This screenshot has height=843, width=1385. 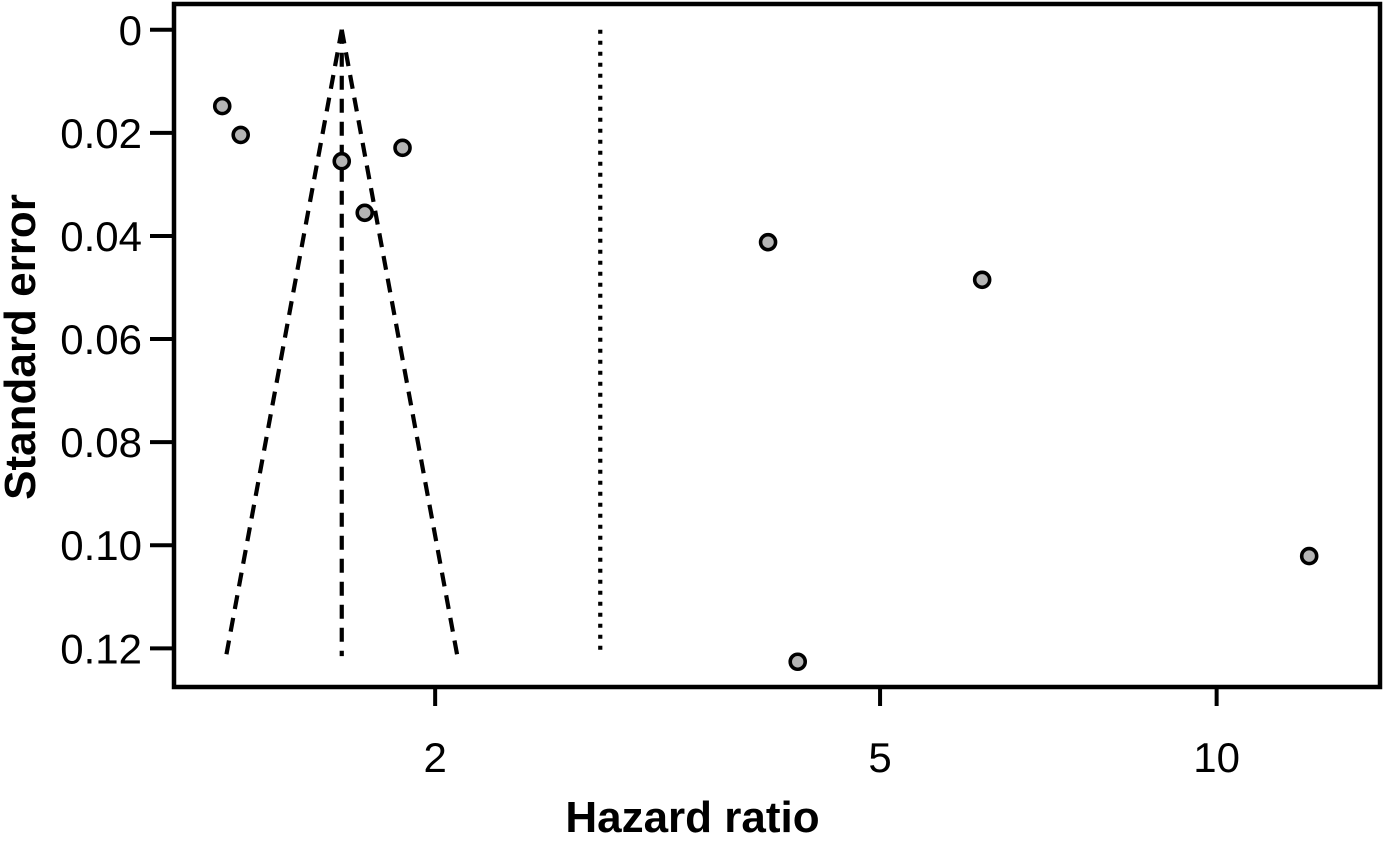 I want to click on y-tick-label: 0.04, so click(x=101, y=236).